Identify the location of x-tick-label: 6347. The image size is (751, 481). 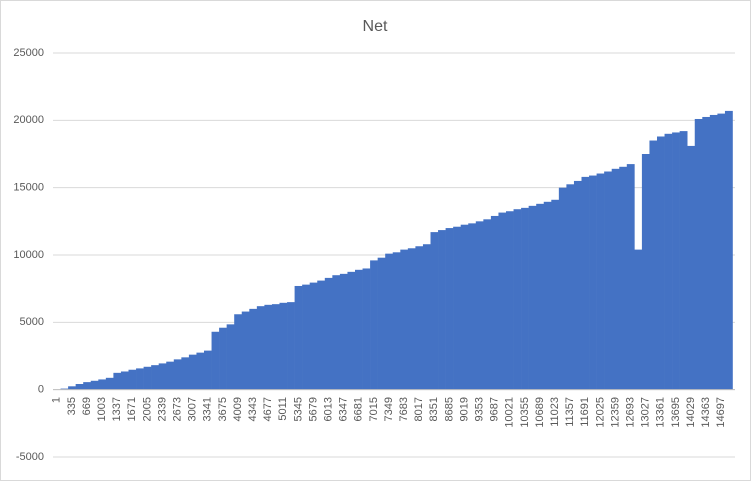
(344, 409).